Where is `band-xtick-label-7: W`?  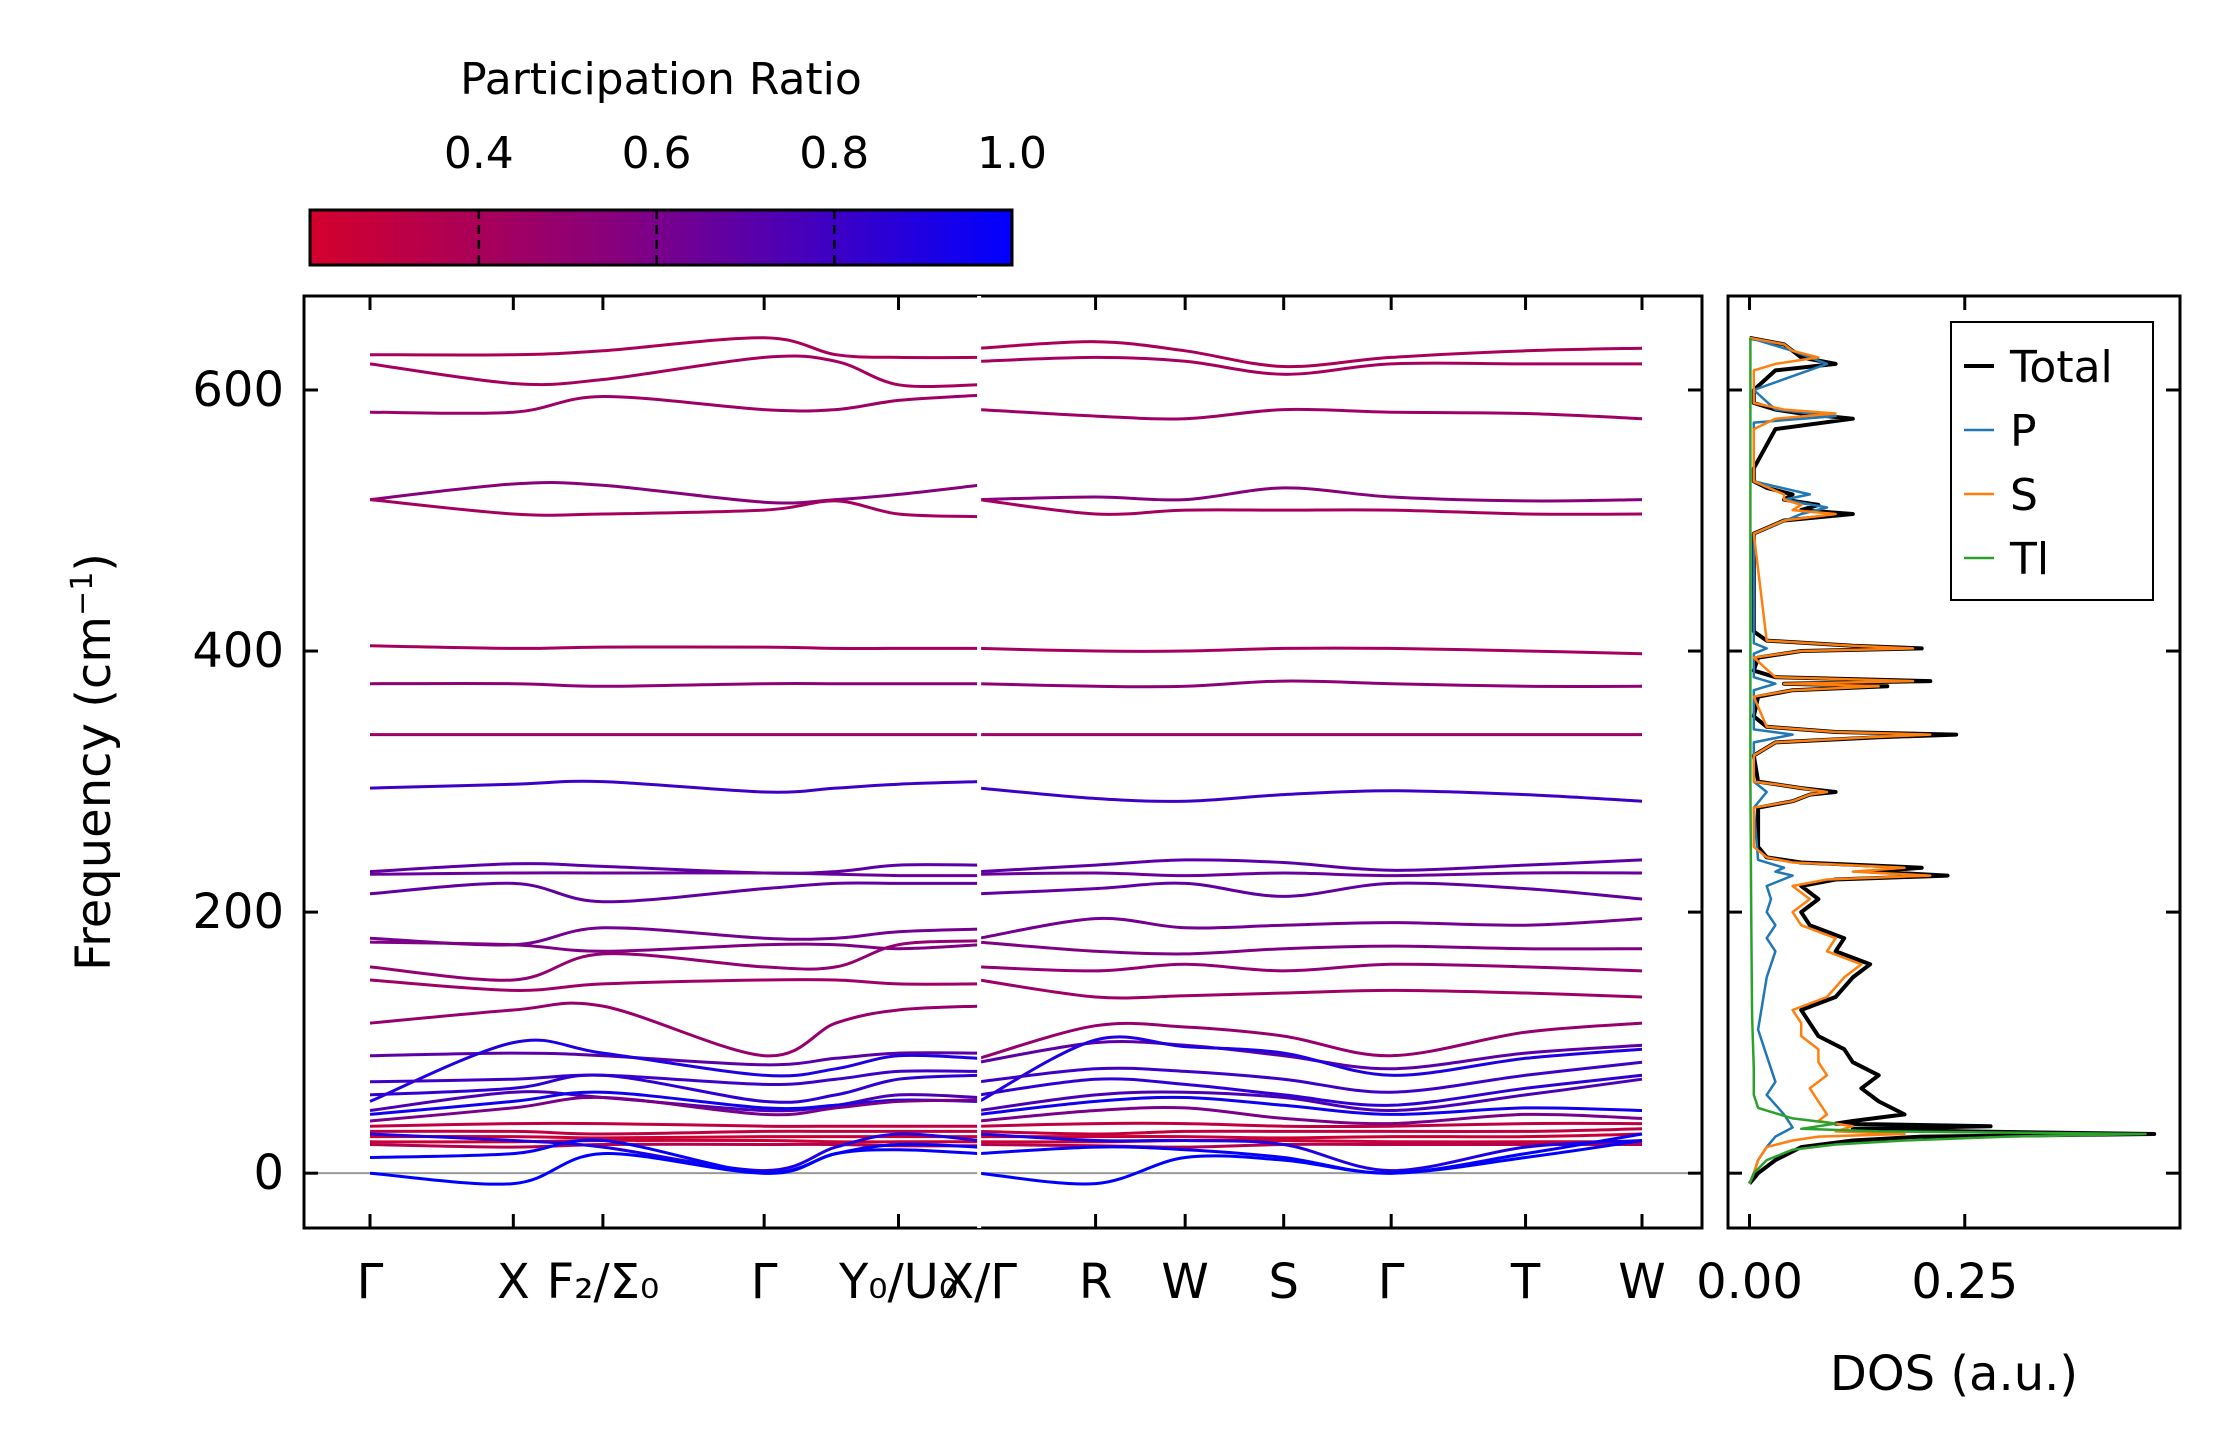
band-xtick-label-7: W is located at coordinates (1184, 1282).